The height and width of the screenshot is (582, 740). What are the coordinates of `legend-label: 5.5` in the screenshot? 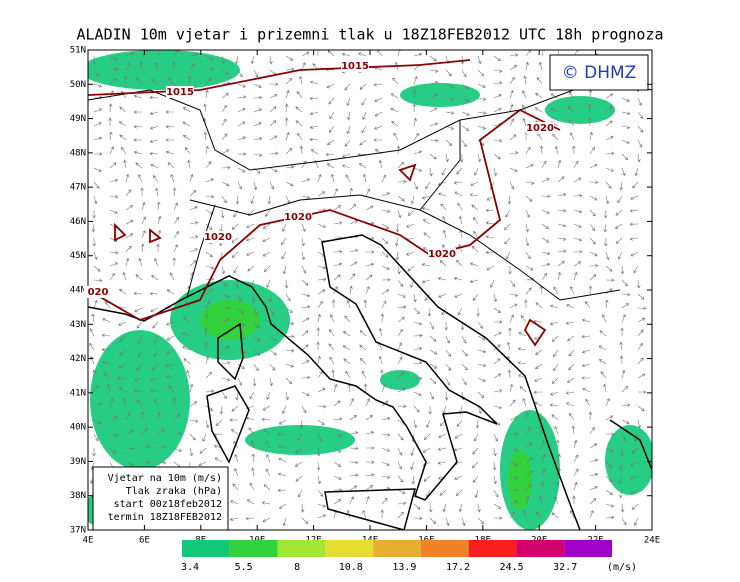 It's located at (244, 567).